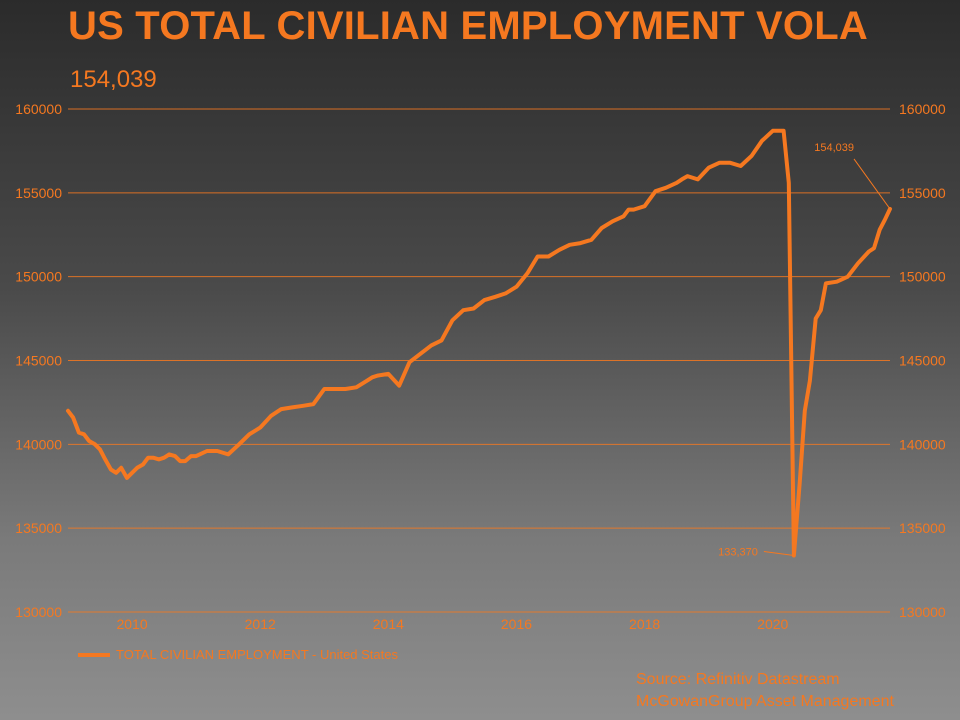 This screenshot has width=960, height=720. Describe the element at coordinates (38, 361) in the screenshot. I see `y-tick-label-left: 145000` at that location.